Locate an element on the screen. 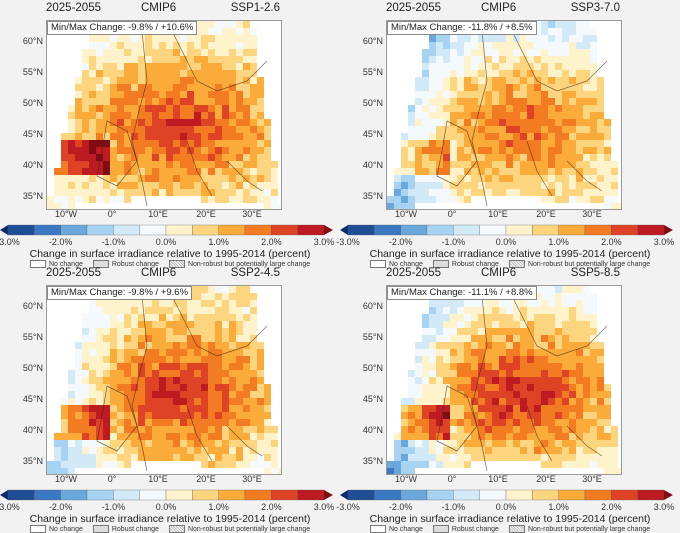  lon-tick-label: 10°W is located at coordinates (406, 214).